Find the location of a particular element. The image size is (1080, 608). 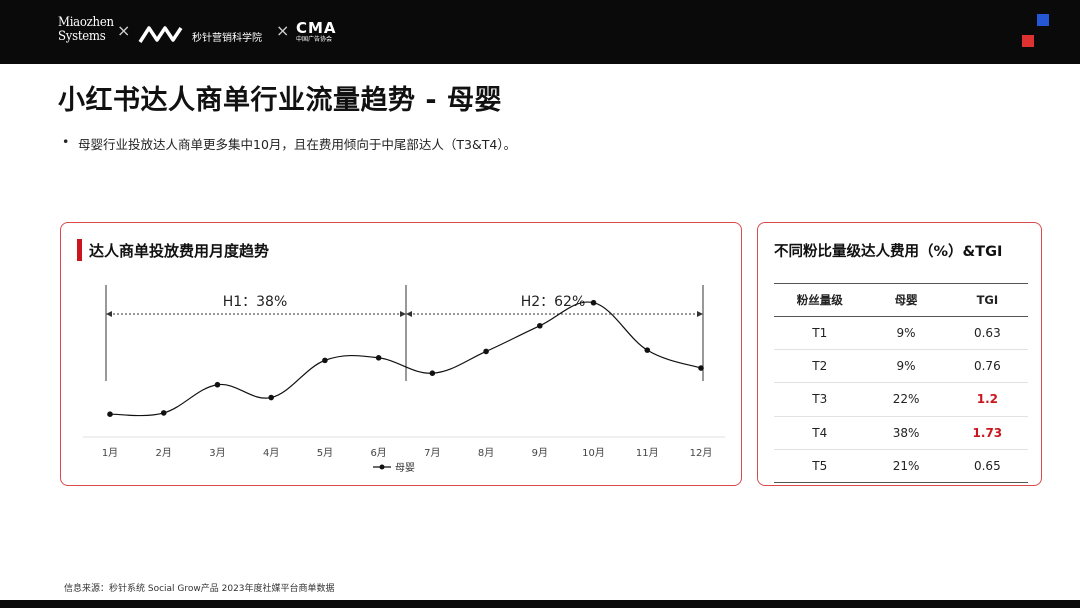

cell-tgi: 1.73 is located at coordinates (987, 433).